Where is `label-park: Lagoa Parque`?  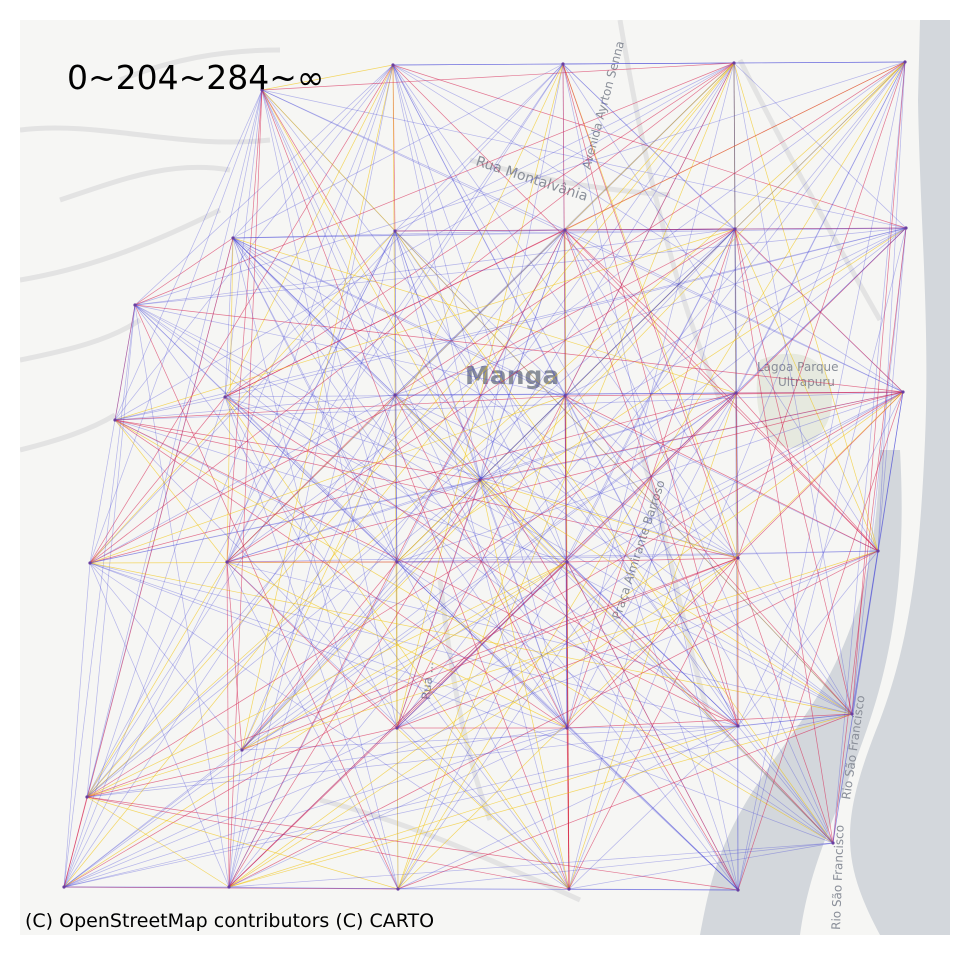 label-park: Lagoa Parque is located at coordinates (798, 367).